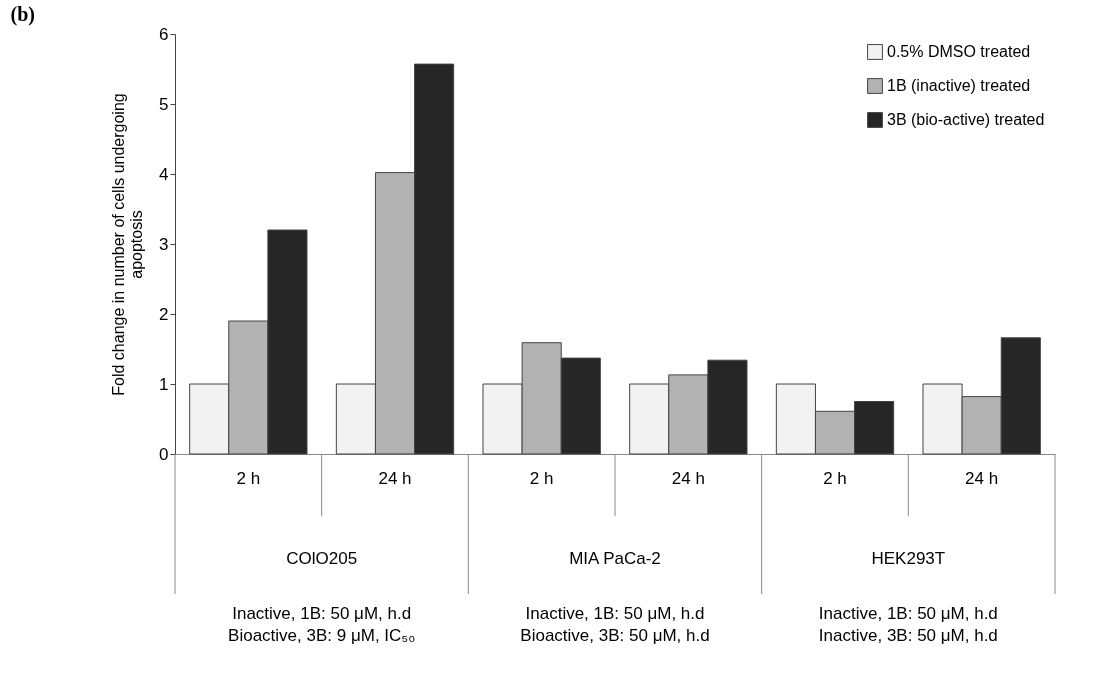 The width and height of the screenshot is (1099, 677). What do you see at coordinates (322, 558) in the screenshot?
I see `text: COlO205` at bounding box center [322, 558].